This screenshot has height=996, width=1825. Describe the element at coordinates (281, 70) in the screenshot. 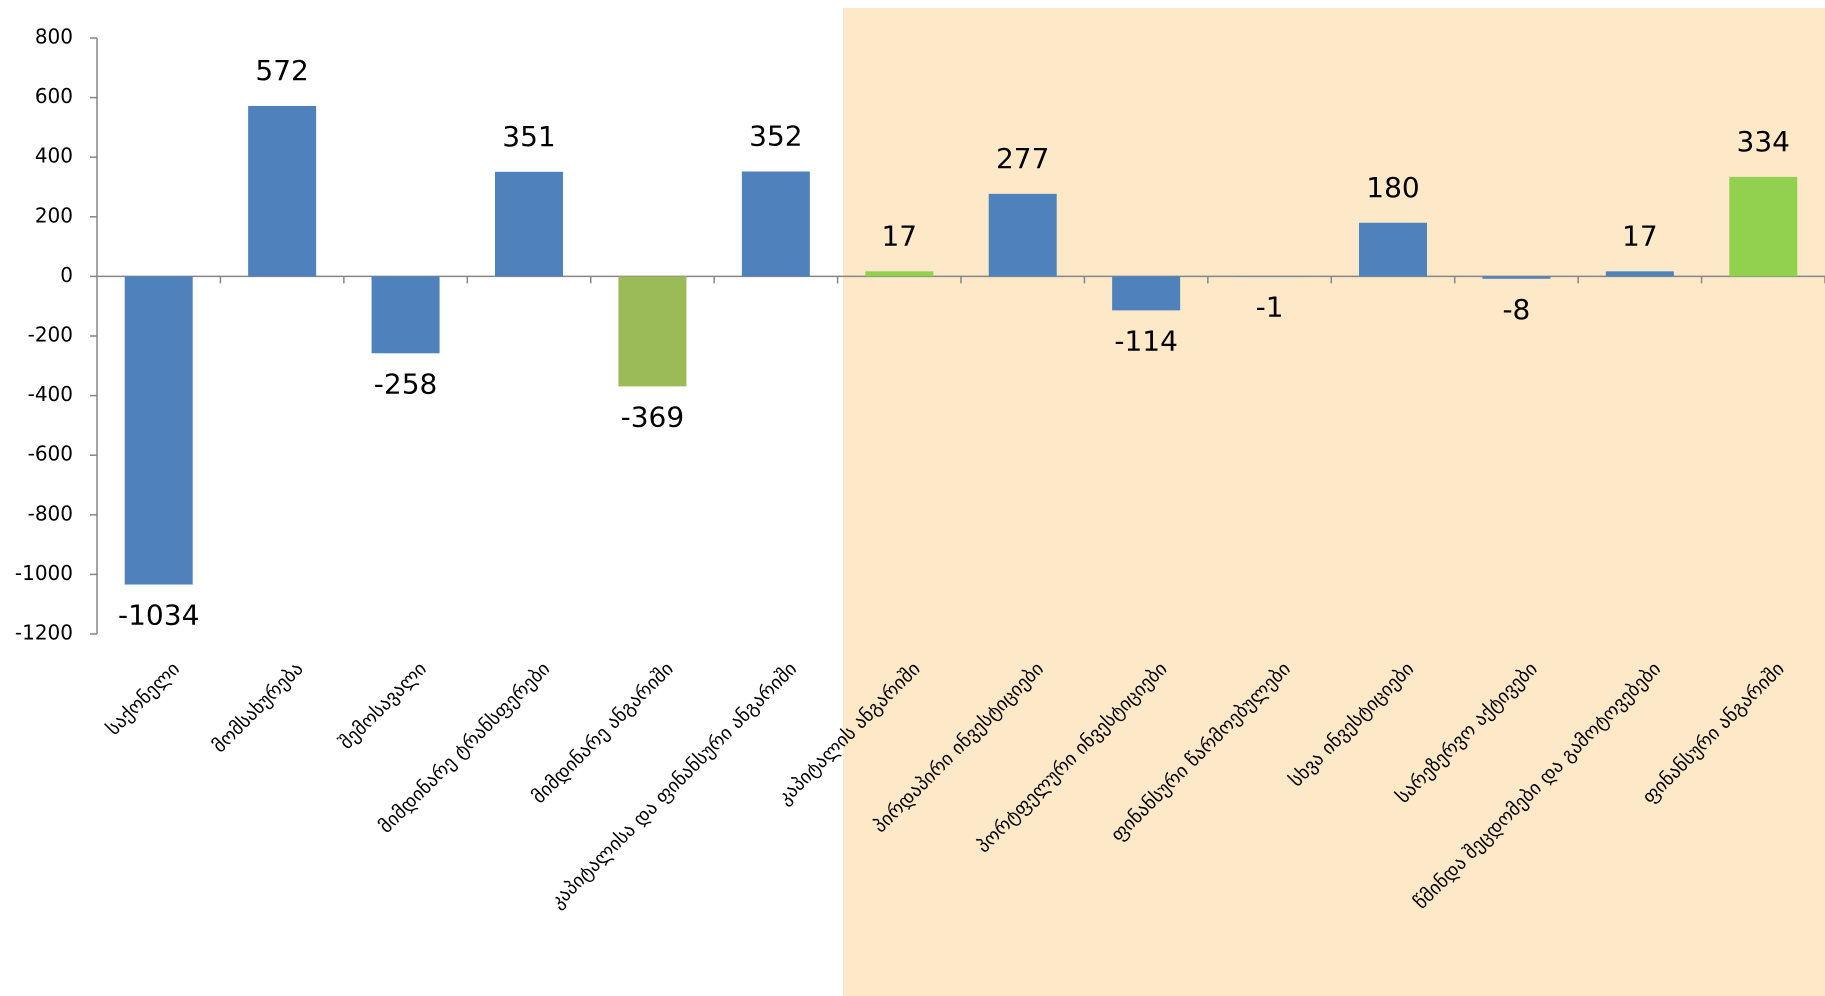

I see `data-label: 572` at that location.